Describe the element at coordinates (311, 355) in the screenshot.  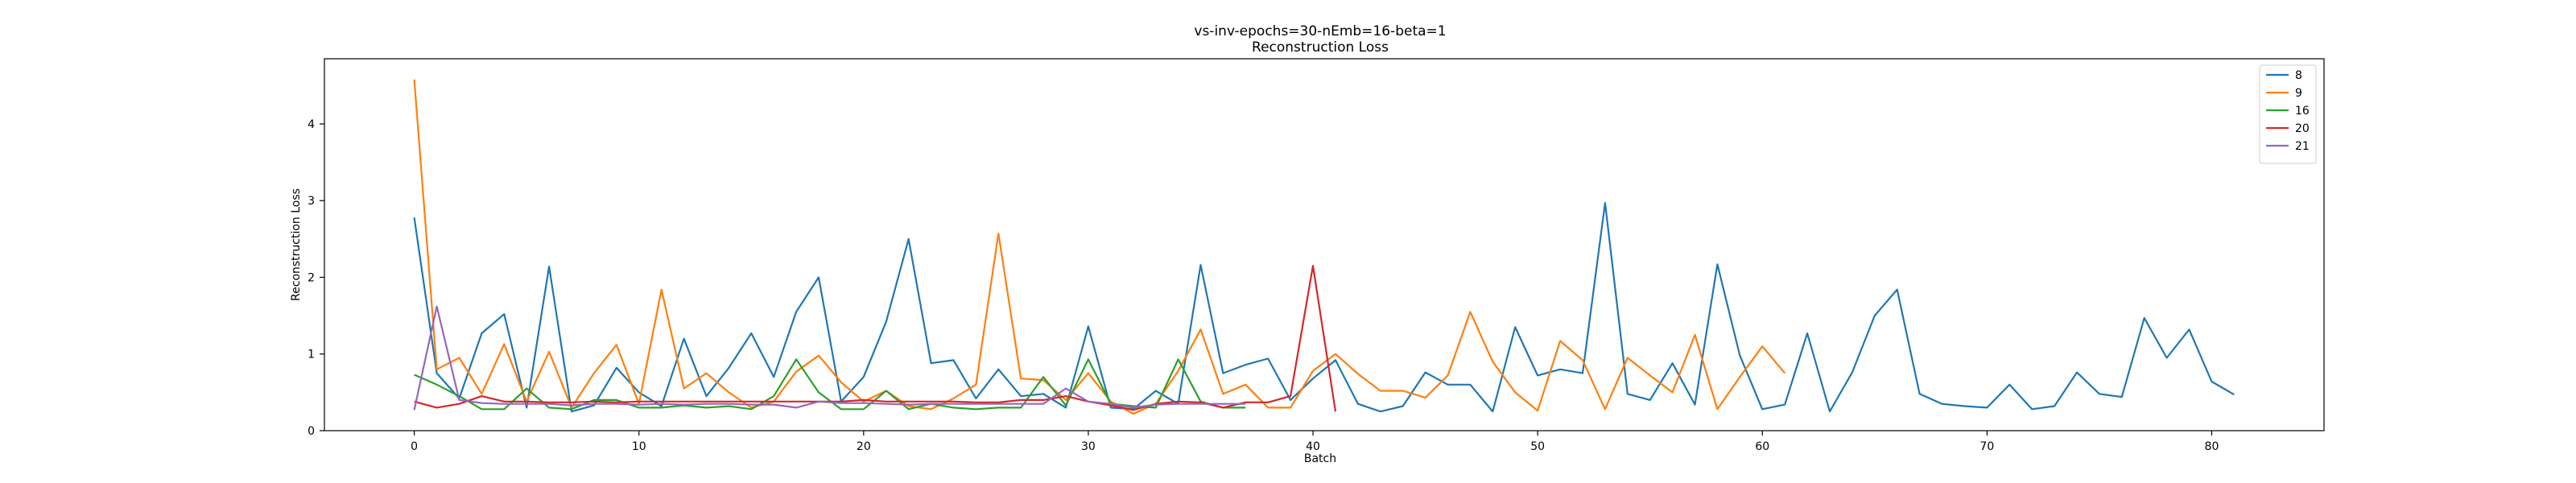
I see `y-tick-label: 1` at that location.